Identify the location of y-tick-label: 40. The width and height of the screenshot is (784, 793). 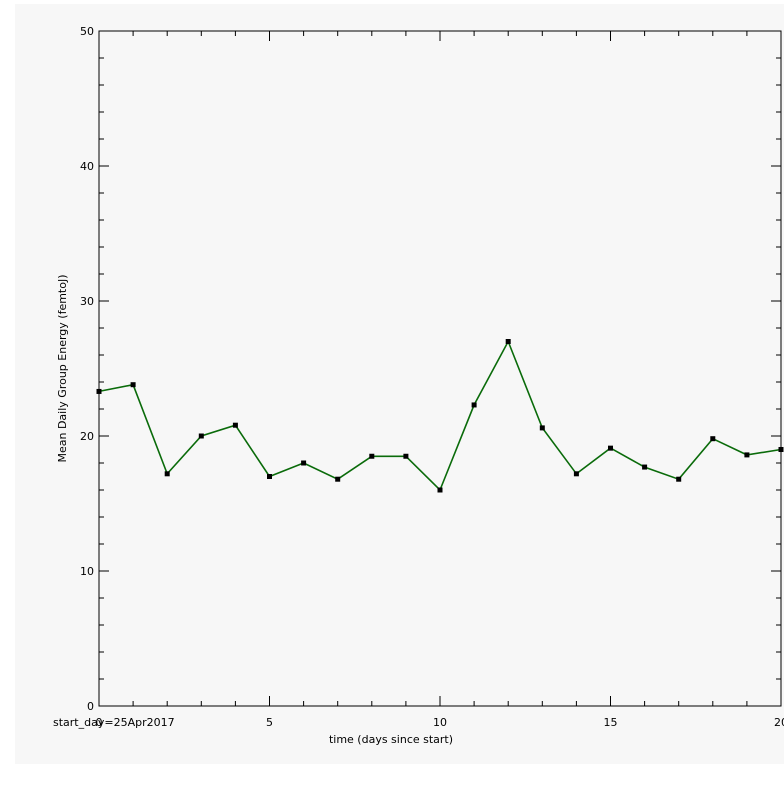
(87, 166).